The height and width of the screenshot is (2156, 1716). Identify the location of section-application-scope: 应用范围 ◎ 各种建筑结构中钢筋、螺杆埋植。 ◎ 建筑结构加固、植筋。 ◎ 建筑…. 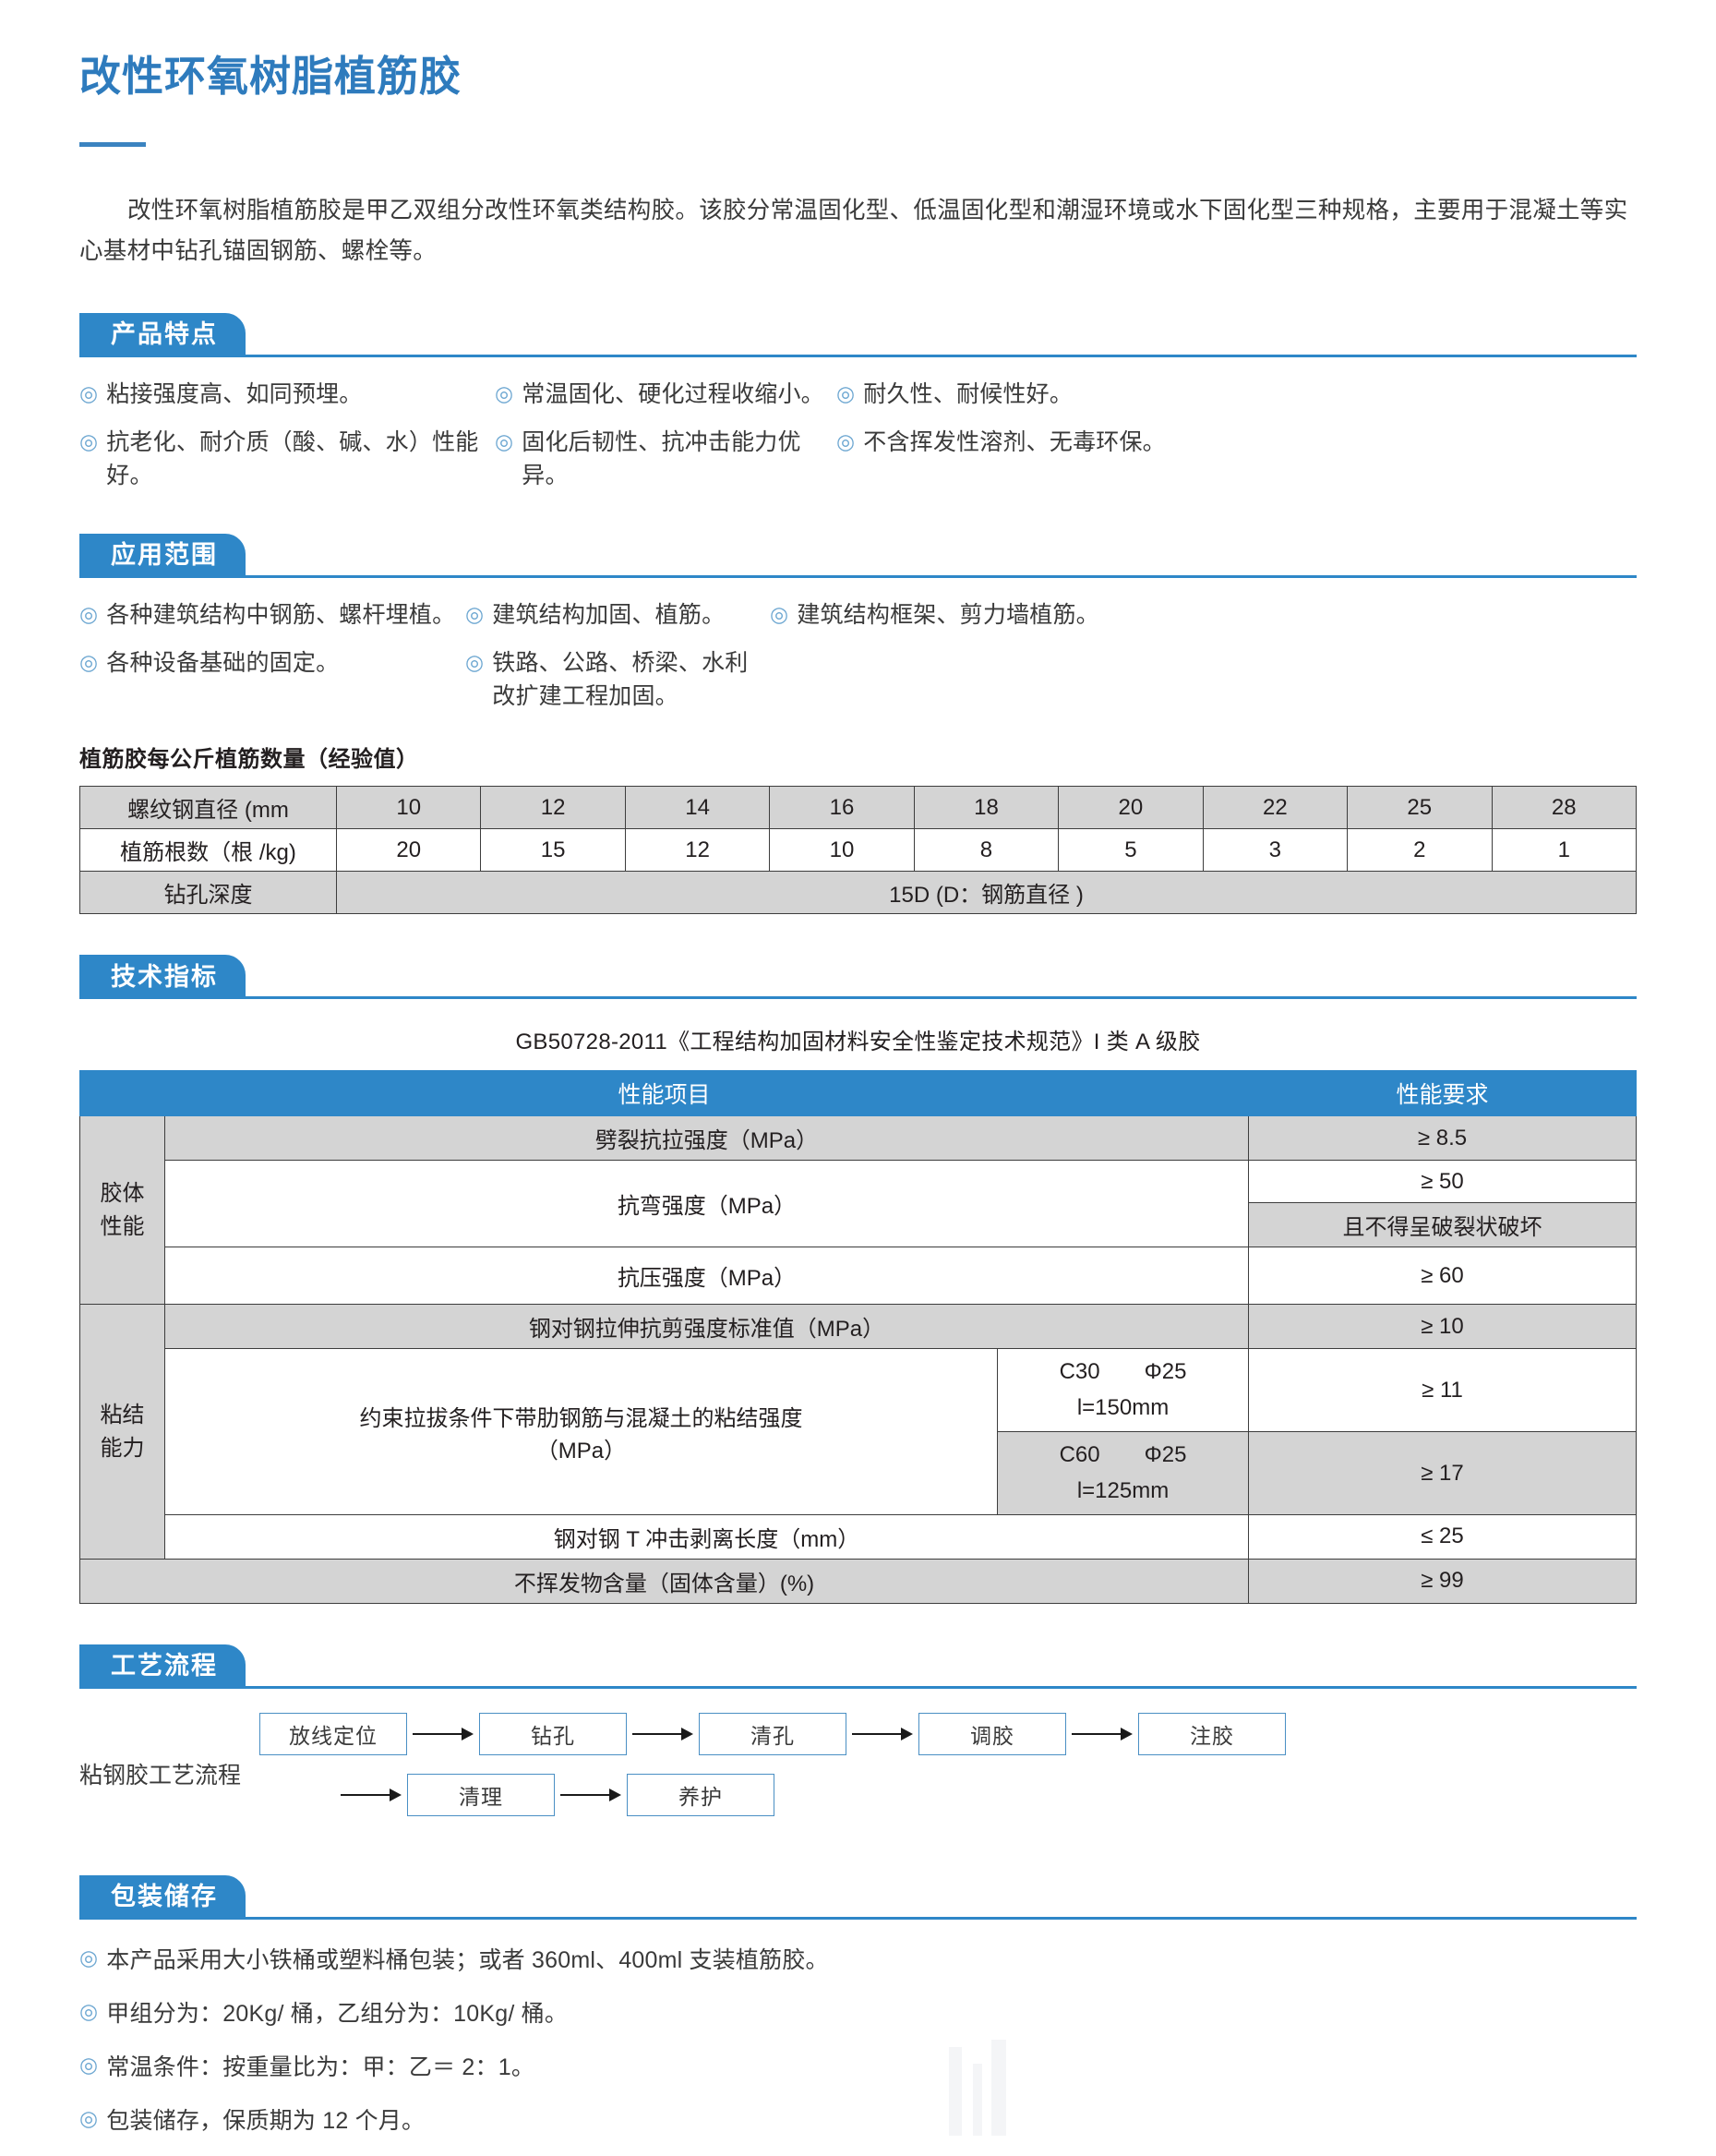
(858, 623).